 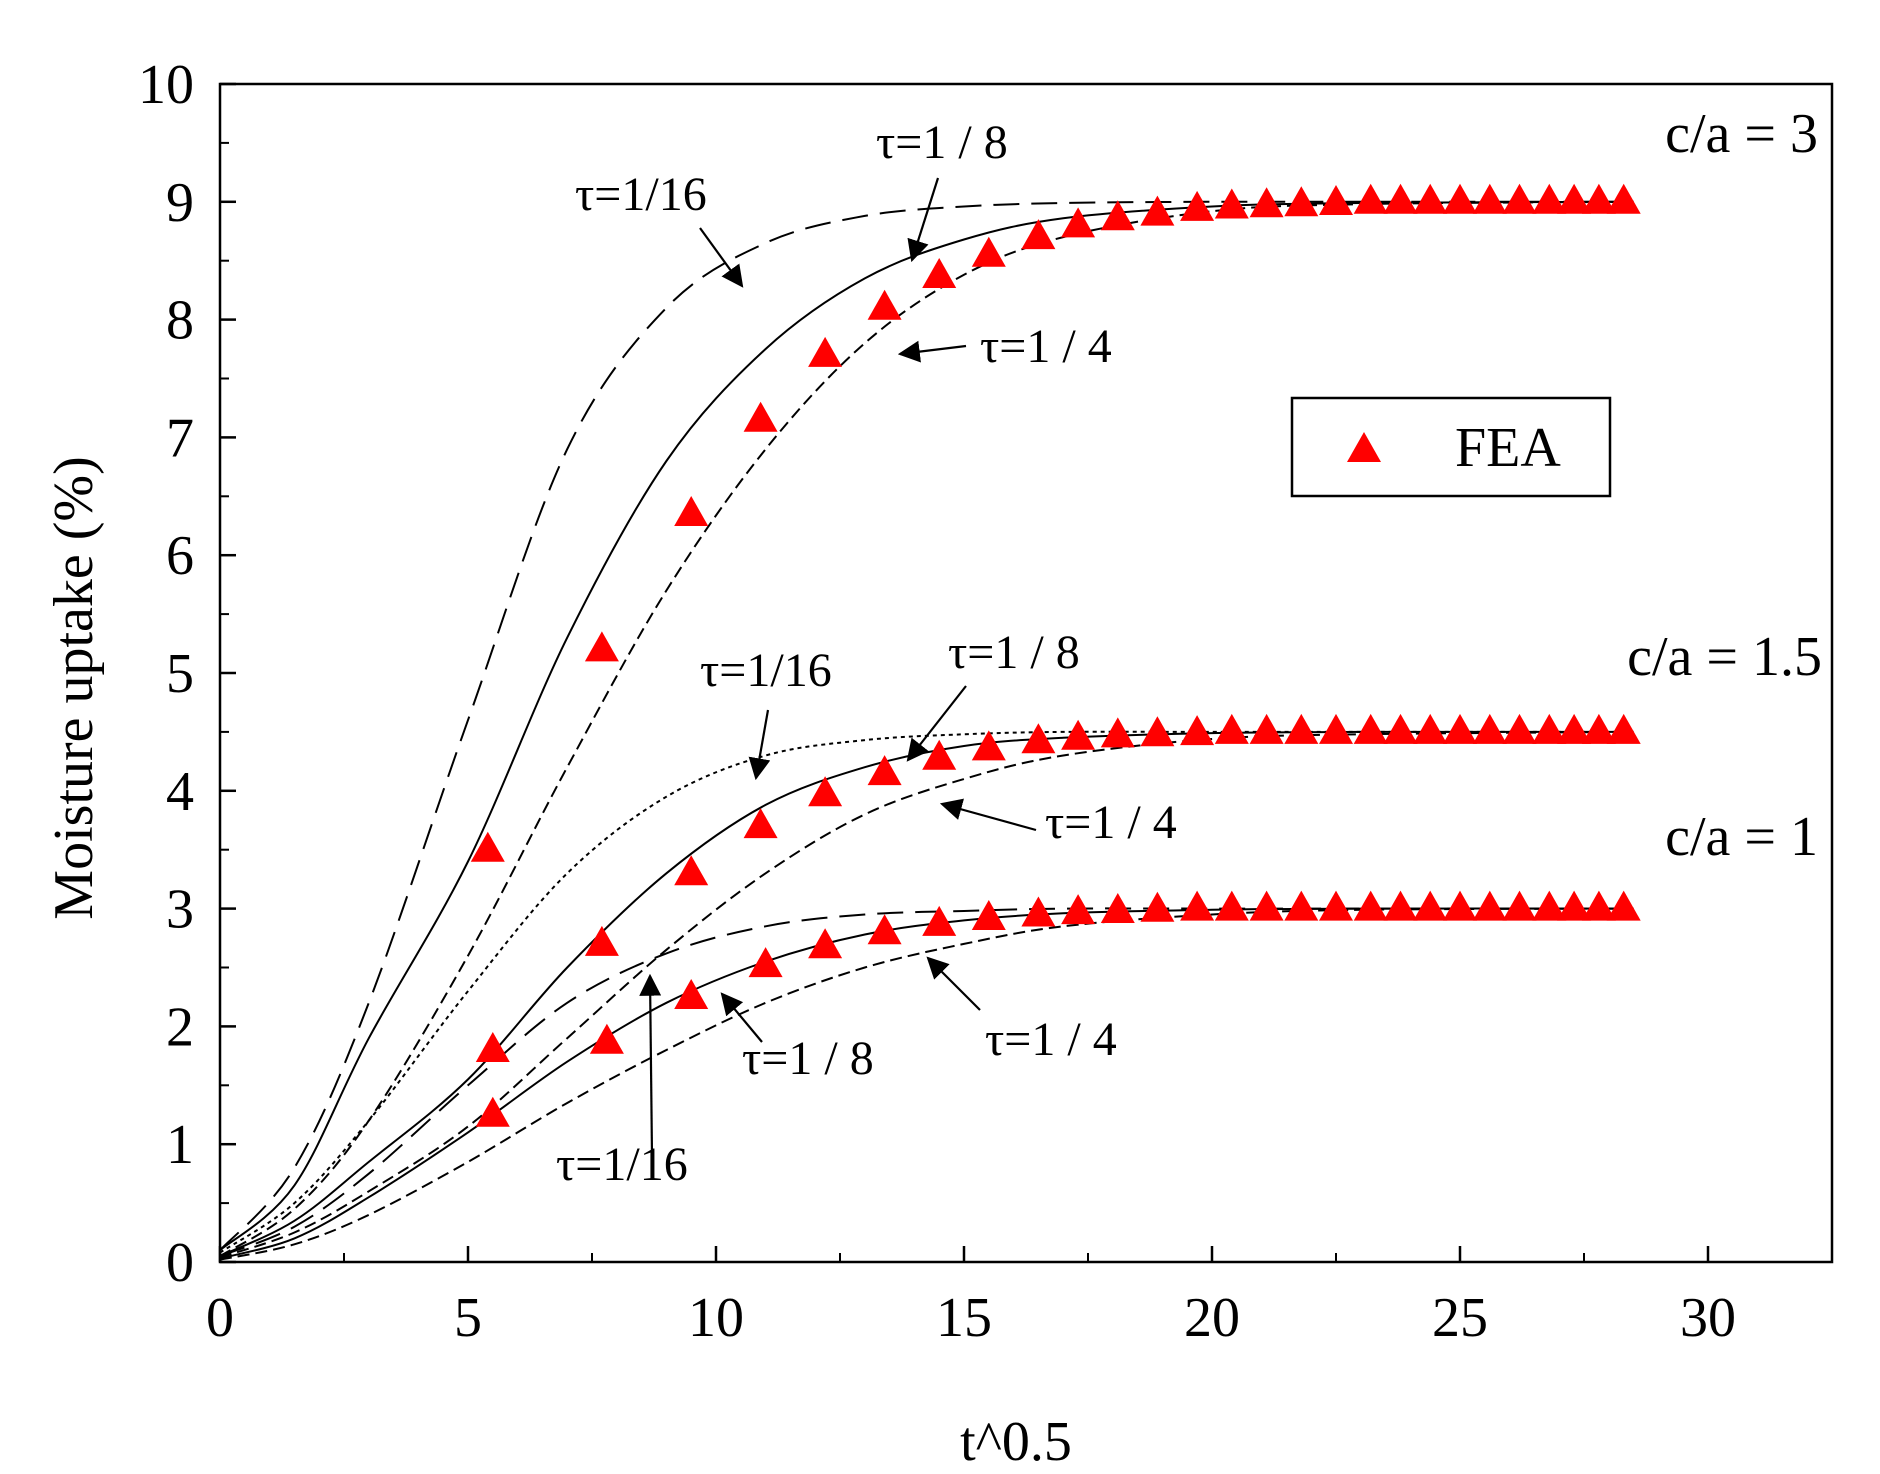 What do you see at coordinates (808, 1058) in the screenshot?
I see `annotation-c-a-1-1-8: τ=1 / 8` at bounding box center [808, 1058].